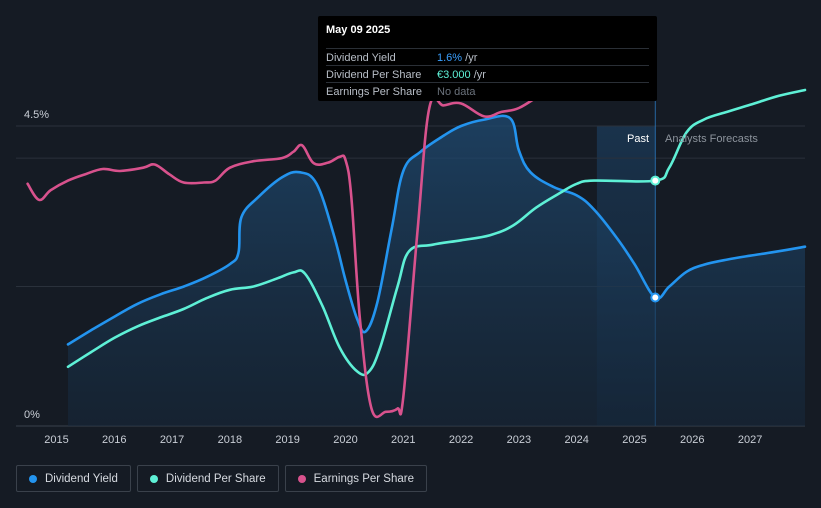 This screenshot has width=821, height=508. I want to click on tooltip-value: No data, so click(456, 92).